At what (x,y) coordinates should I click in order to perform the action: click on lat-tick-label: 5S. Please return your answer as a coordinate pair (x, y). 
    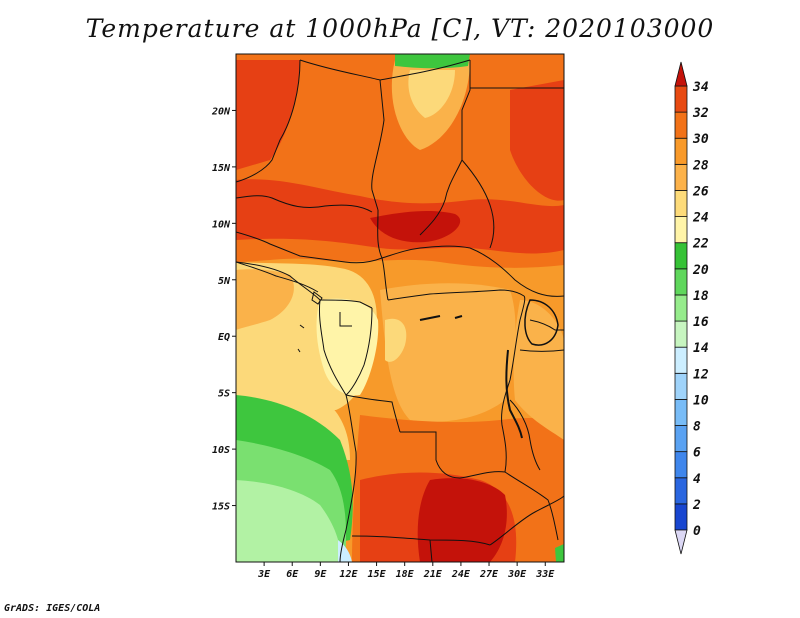
    Looking at the image, I should click on (224, 394).